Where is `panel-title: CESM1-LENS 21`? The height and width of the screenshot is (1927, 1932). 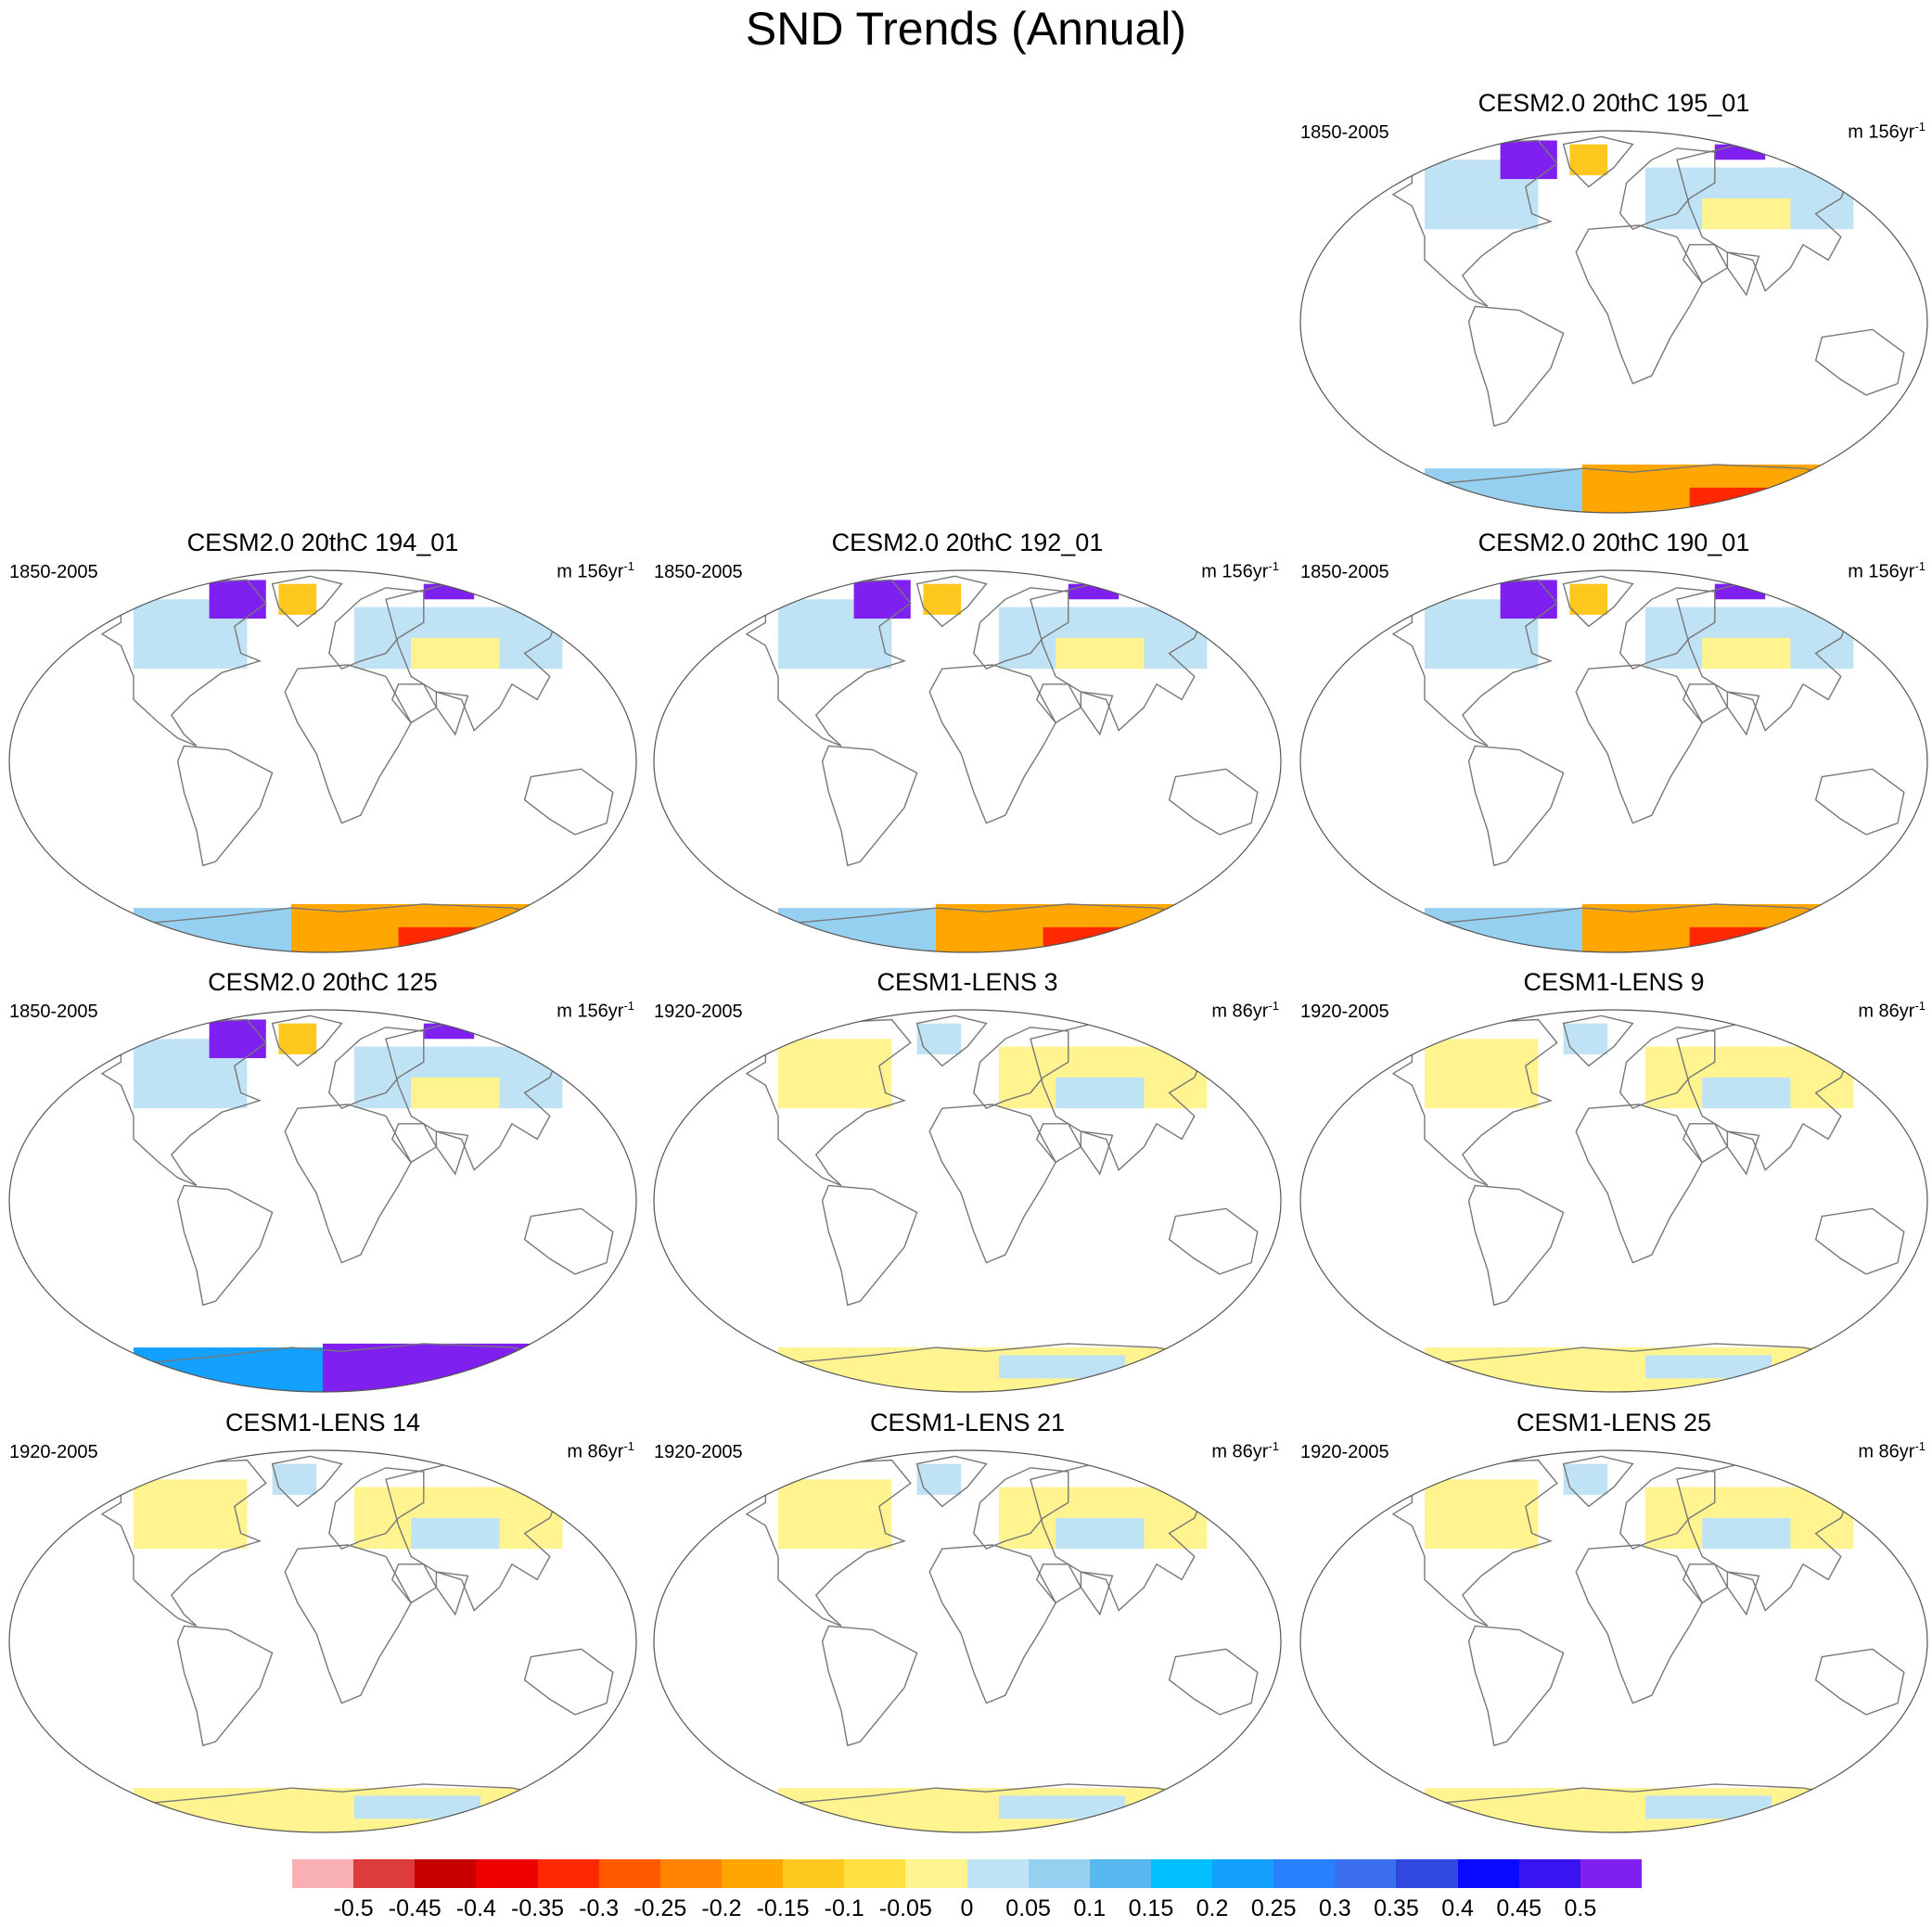 panel-title: CESM1-LENS 21 is located at coordinates (967, 1422).